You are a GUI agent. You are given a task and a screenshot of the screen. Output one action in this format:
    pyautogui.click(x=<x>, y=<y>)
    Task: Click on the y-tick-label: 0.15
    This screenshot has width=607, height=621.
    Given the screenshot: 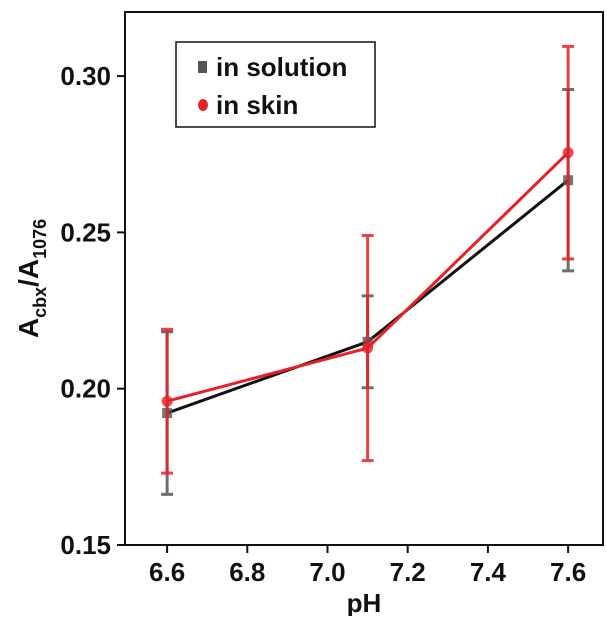 What is the action you would take?
    pyautogui.click(x=85, y=545)
    